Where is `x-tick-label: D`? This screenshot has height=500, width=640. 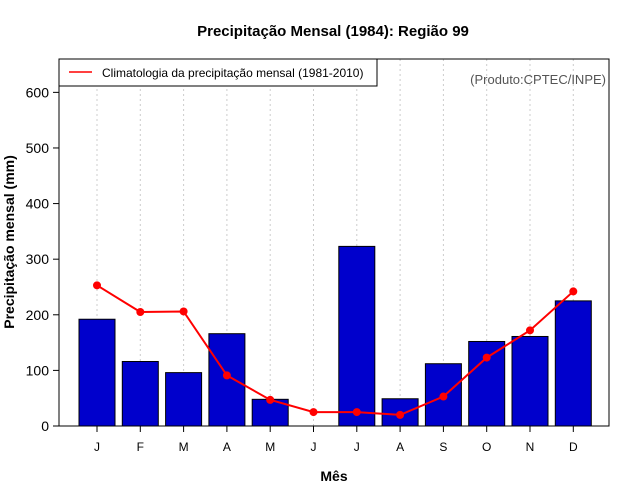
x-tick-label: D is located at coordinates (573, 447).